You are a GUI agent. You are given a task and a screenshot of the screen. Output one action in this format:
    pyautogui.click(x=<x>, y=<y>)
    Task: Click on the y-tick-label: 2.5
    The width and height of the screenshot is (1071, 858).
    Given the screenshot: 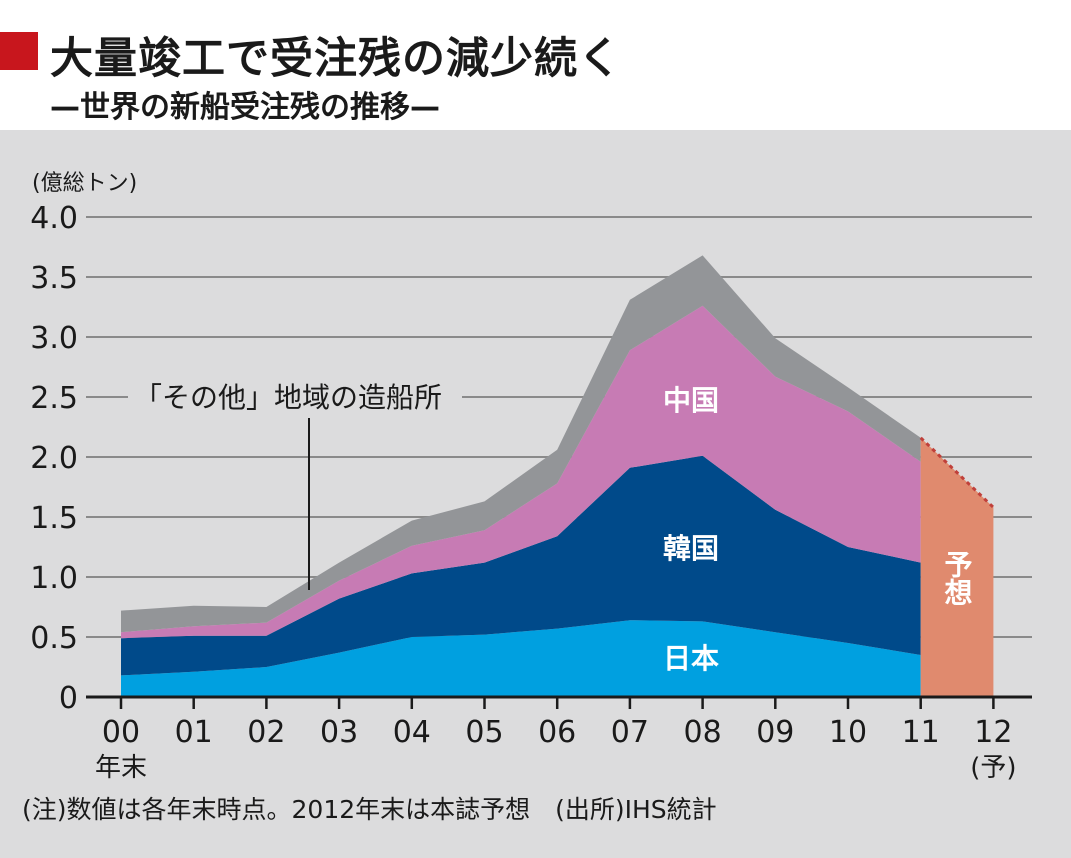 What is the action you would take?
    pyautogui.click(x=54, y=398)
    